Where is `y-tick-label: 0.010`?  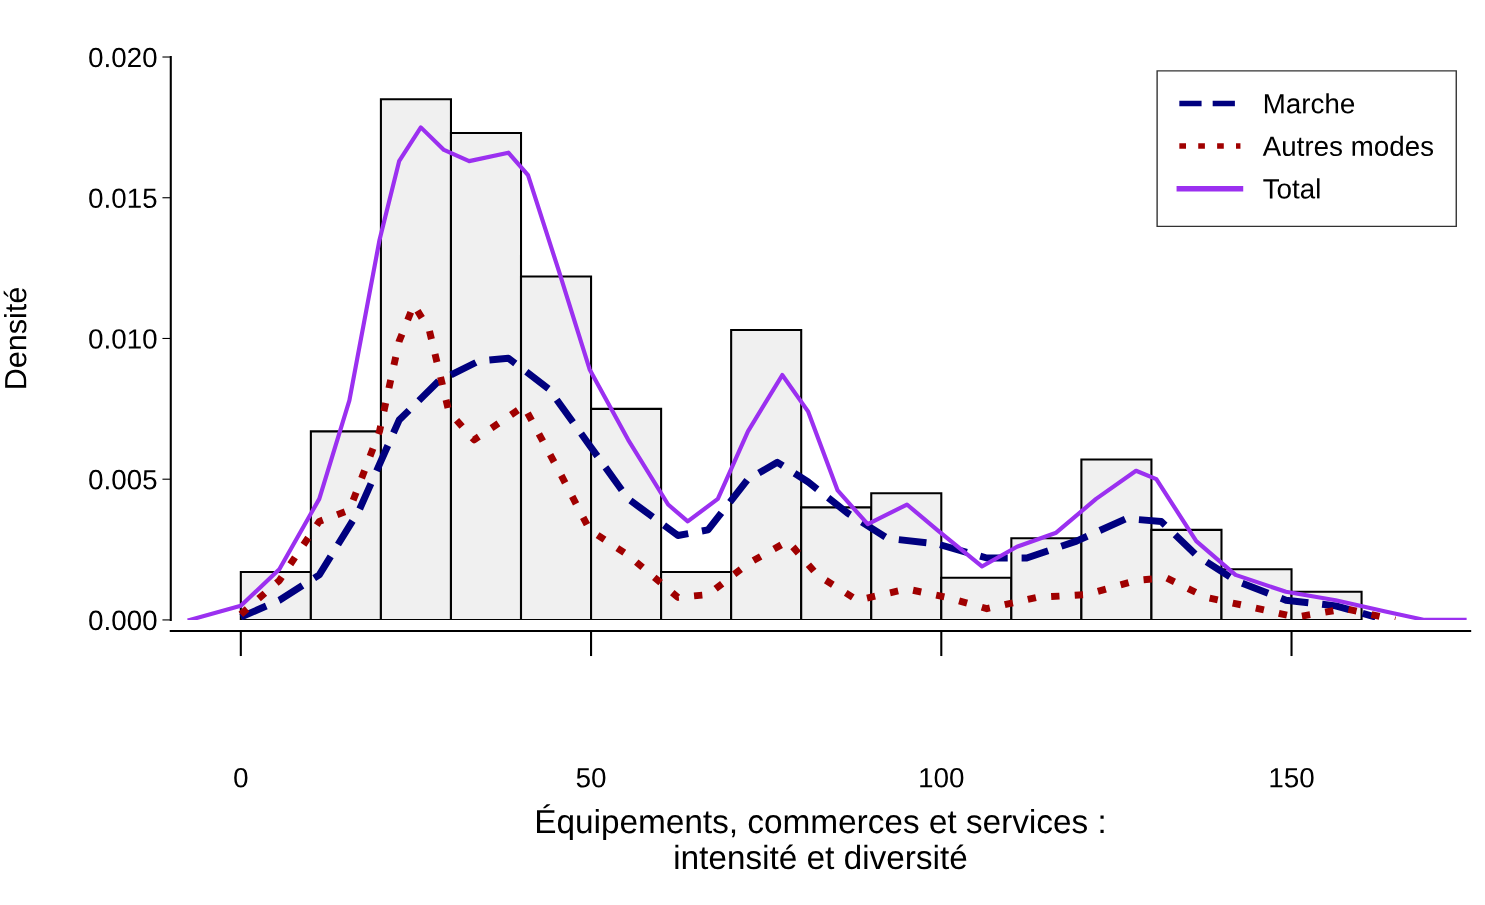 y-tick-label: 0.010 is located at coordinates (123, 339).